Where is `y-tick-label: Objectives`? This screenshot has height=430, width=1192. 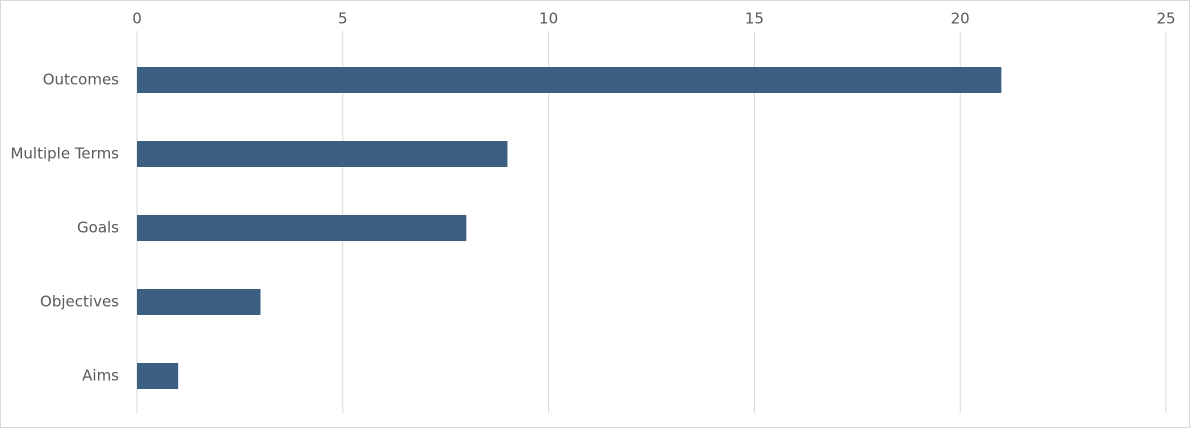 y-tick-label: Objectives is located at coordinates (79, 302).